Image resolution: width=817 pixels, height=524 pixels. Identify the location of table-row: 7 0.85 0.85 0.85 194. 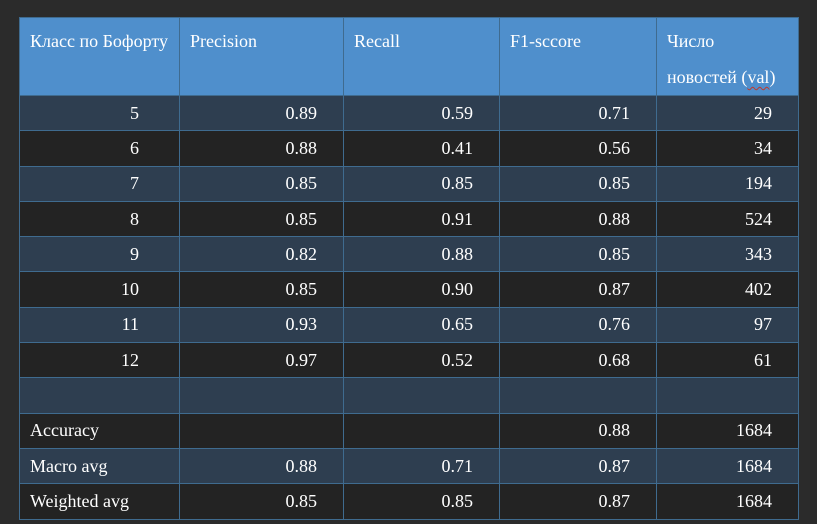
(409, 183).